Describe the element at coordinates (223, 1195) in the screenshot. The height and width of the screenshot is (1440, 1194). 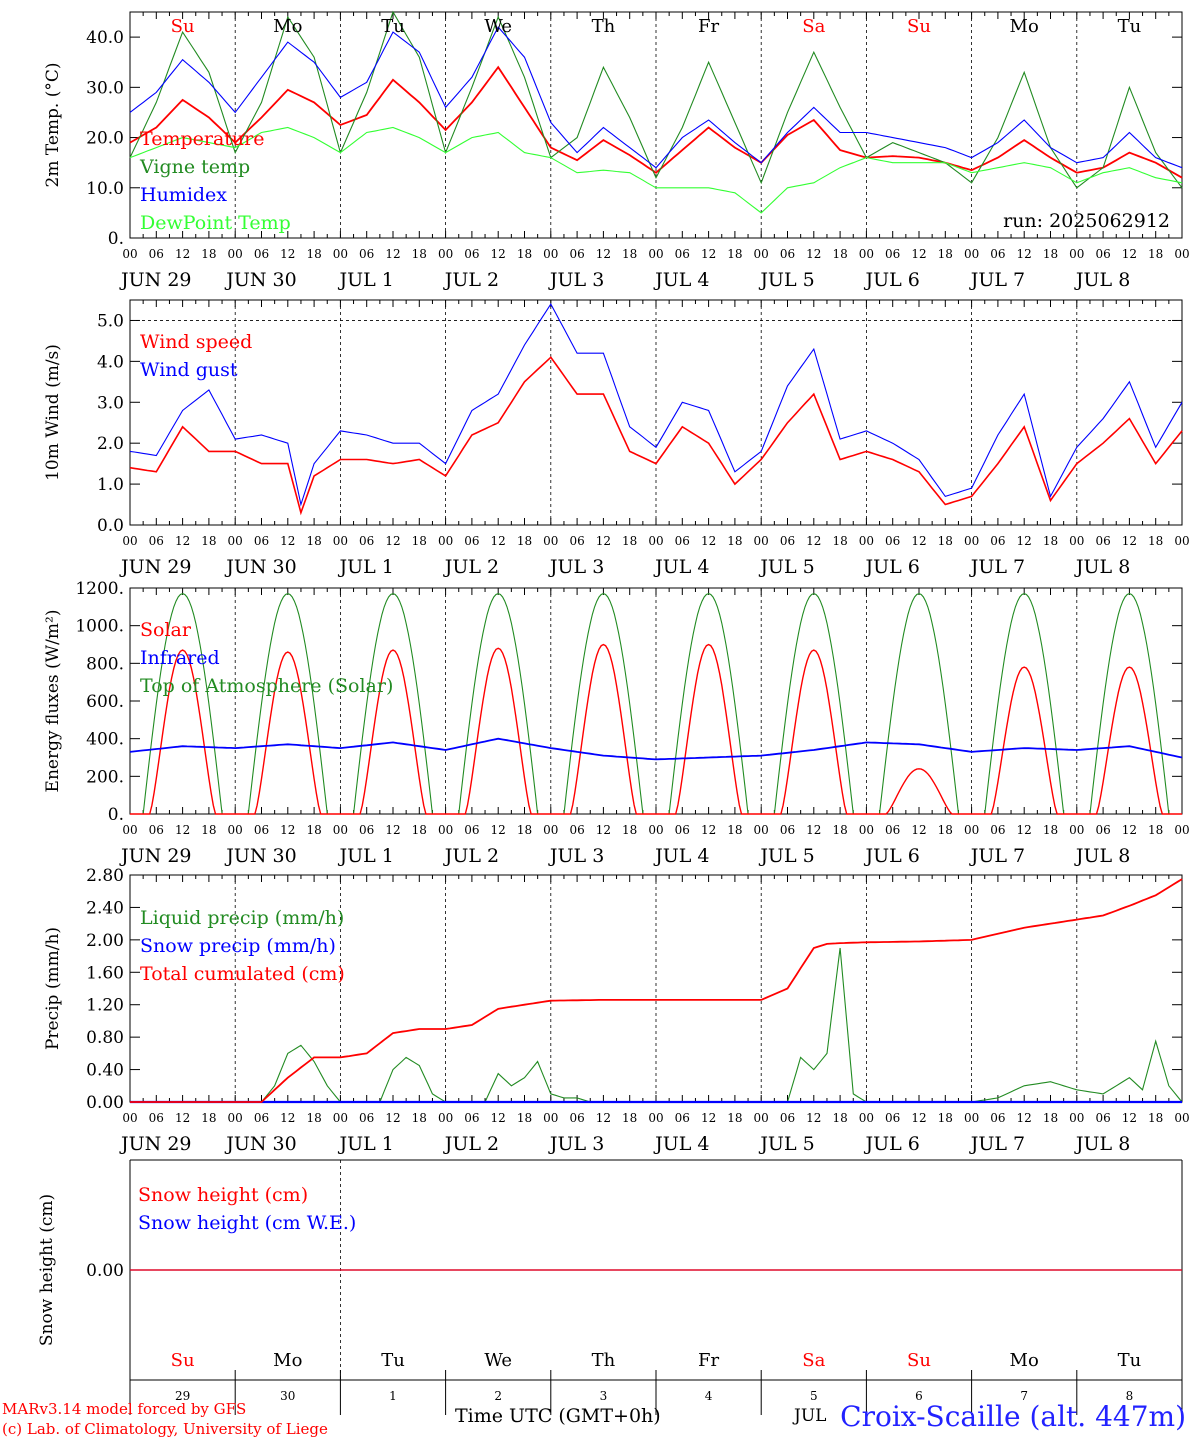
I see `legend-entry: Snow height (cm)` at that location.